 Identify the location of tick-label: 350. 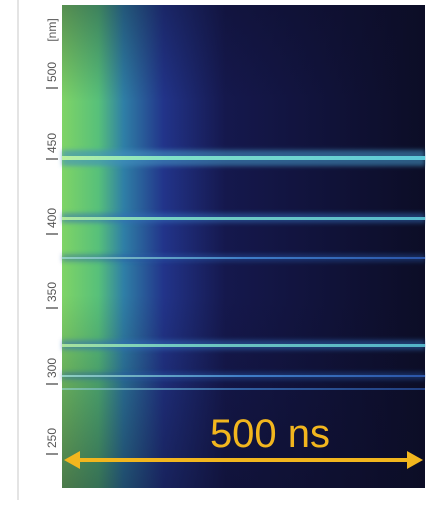
(52, 292).